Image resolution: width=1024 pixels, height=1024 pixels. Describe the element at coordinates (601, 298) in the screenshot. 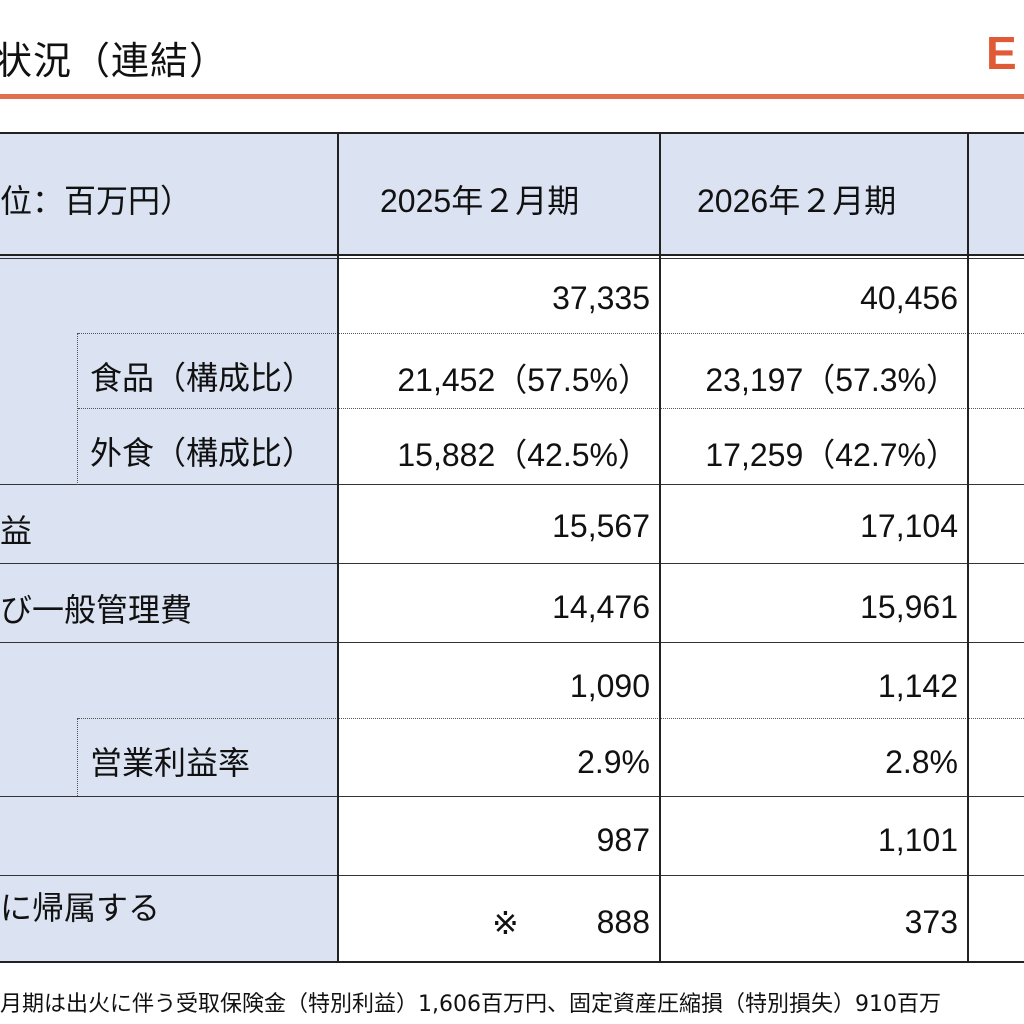

I see `value-2025-sales: 37,335` at that location.